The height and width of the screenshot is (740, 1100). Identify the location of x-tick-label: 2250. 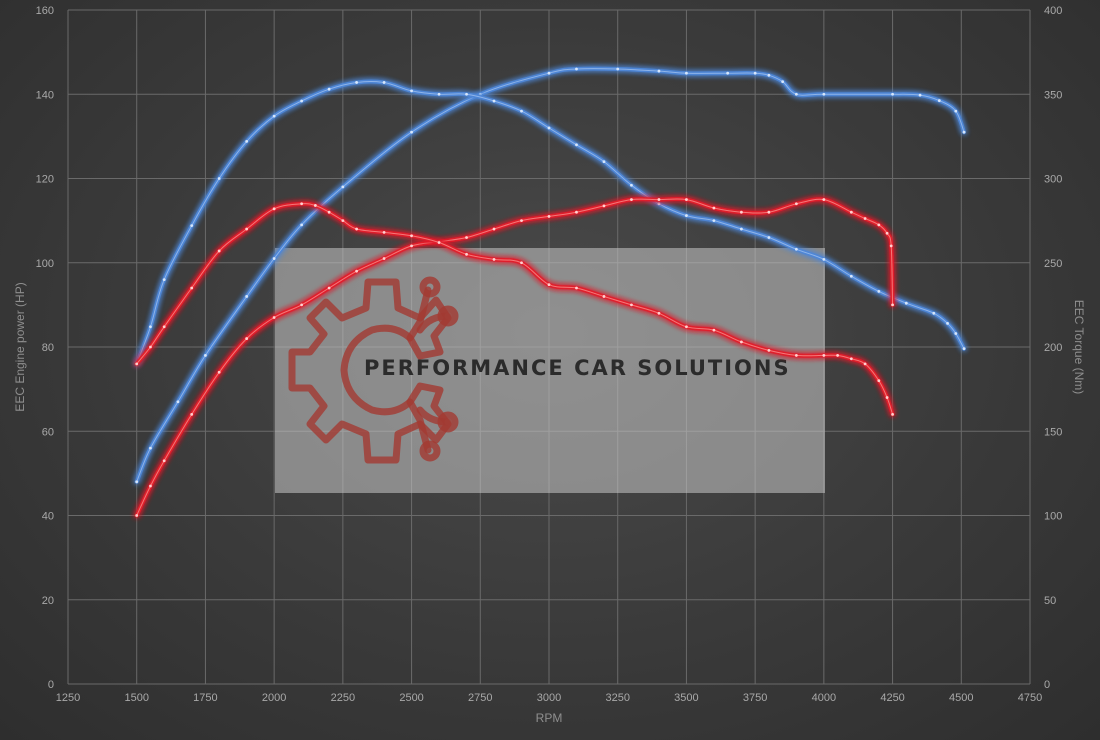
(343, 698).